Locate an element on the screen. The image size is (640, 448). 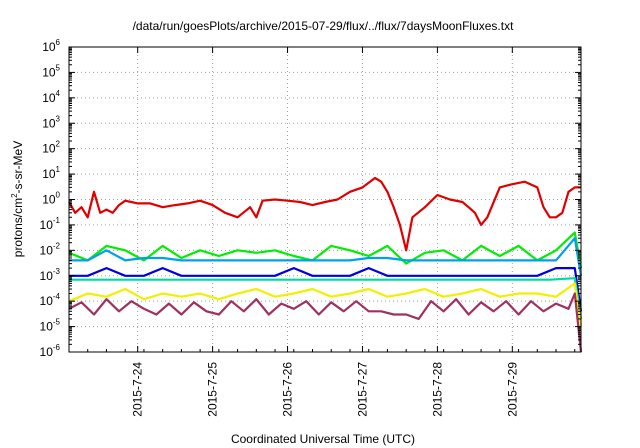
y-tick-exp: 0 is located at coordinates (58, 195).